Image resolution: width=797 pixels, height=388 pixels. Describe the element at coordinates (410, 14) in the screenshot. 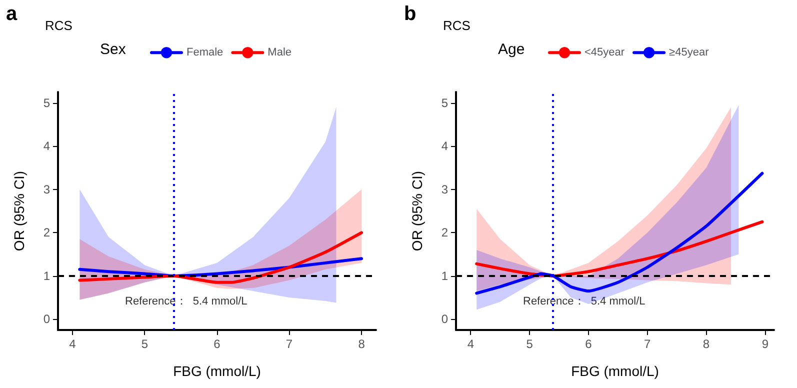

I see `text: b` at that location.